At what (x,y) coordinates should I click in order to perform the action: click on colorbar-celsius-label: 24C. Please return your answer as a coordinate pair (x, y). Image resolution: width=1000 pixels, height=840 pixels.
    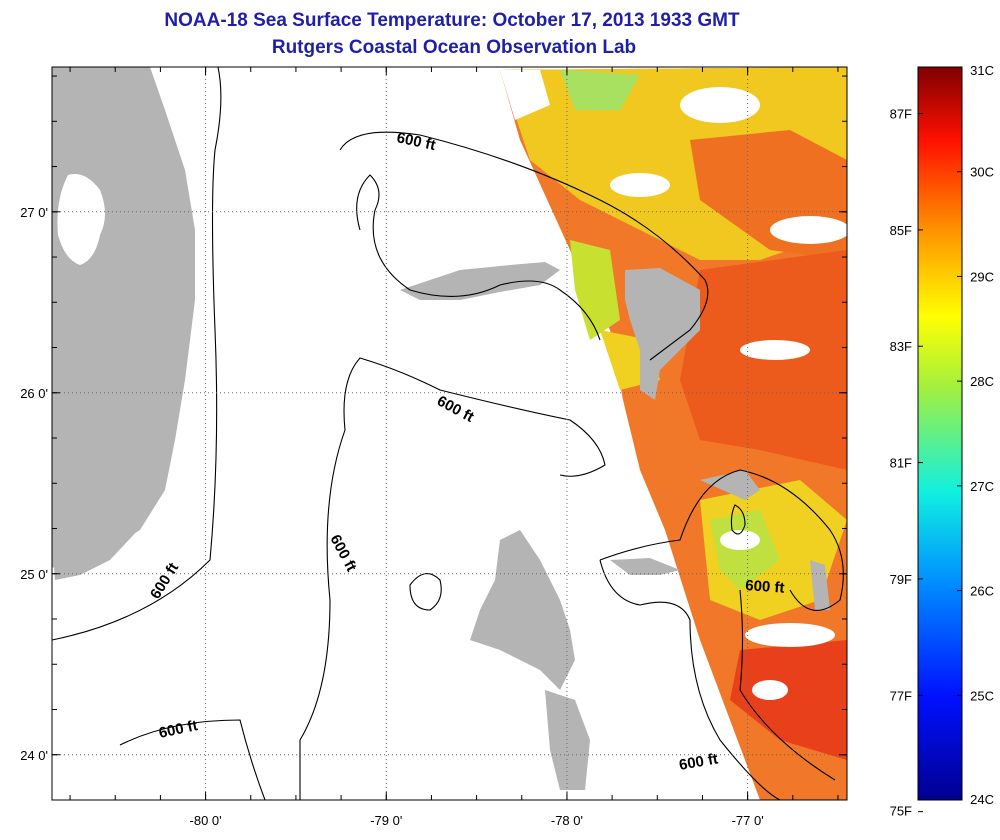
    Looking at the image, I should click on (982, 799).